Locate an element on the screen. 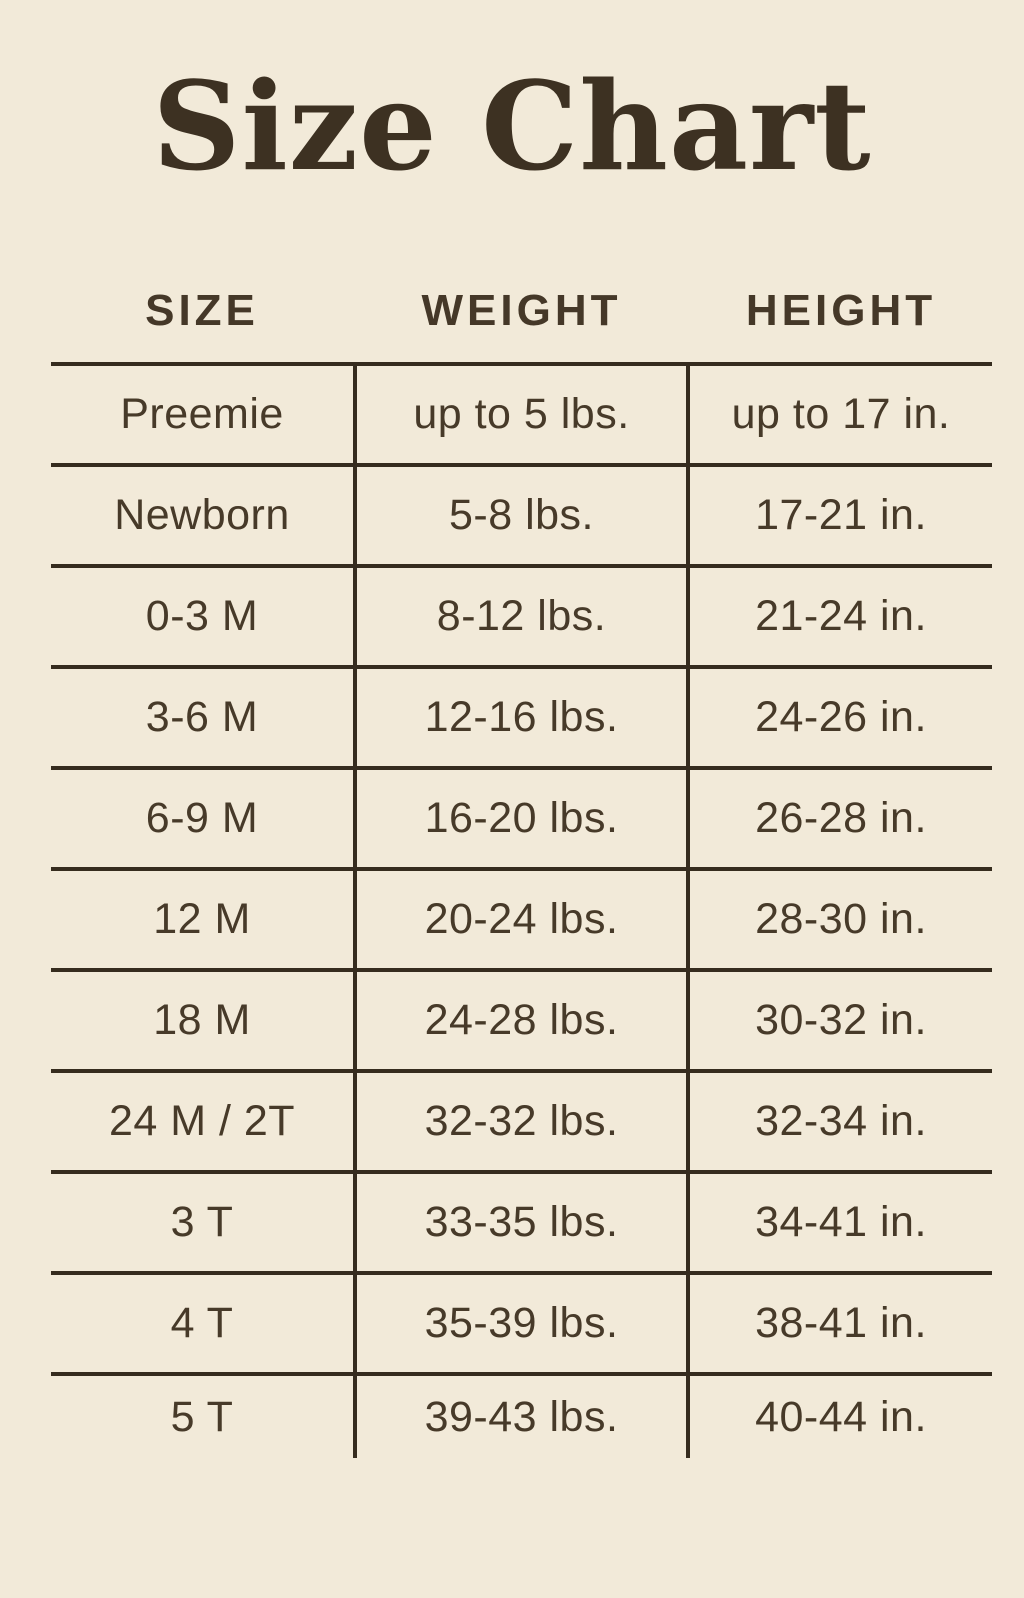  table-row: 3-6 M 12-16 lbs. 24-26 in. is located at coordinates (521, 716).